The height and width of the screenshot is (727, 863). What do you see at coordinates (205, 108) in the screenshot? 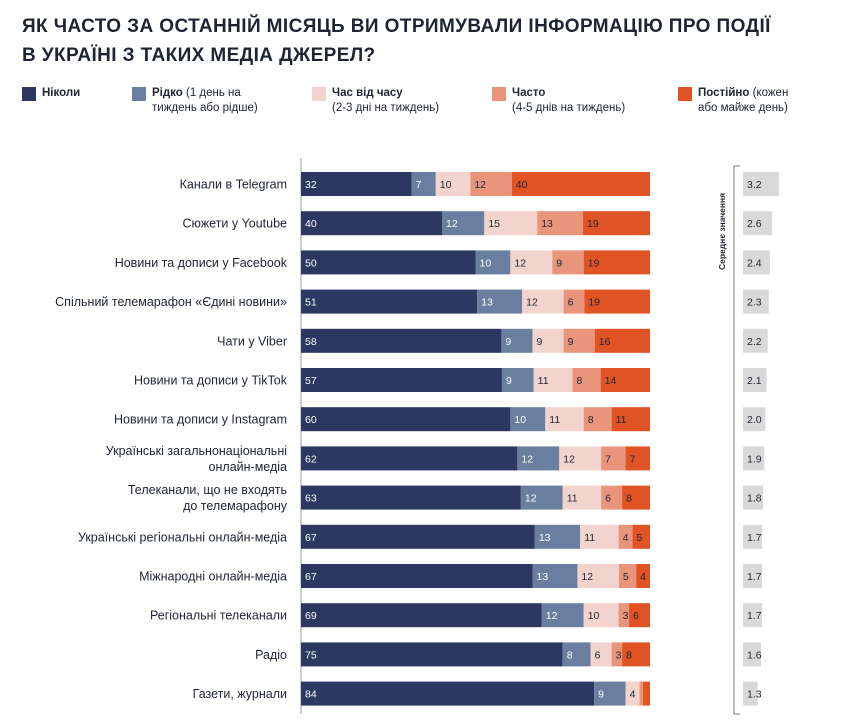
I see `legend-desc-2: тиждень або рідше)` at bounding box center [205, 108].